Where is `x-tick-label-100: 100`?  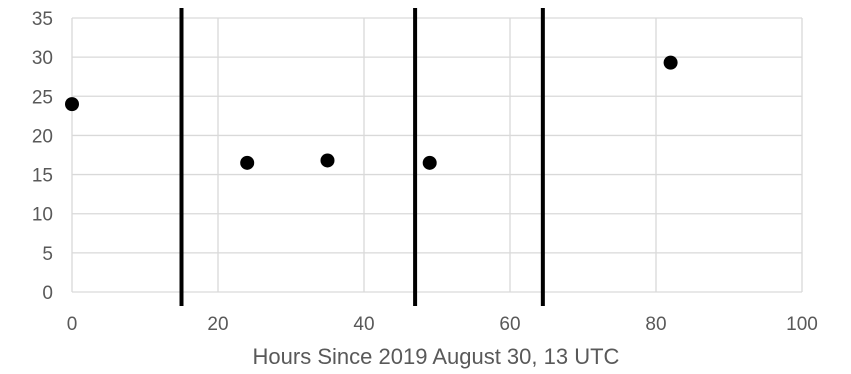 x-tick-label-100: 100 is located at coordinates (802, 324).